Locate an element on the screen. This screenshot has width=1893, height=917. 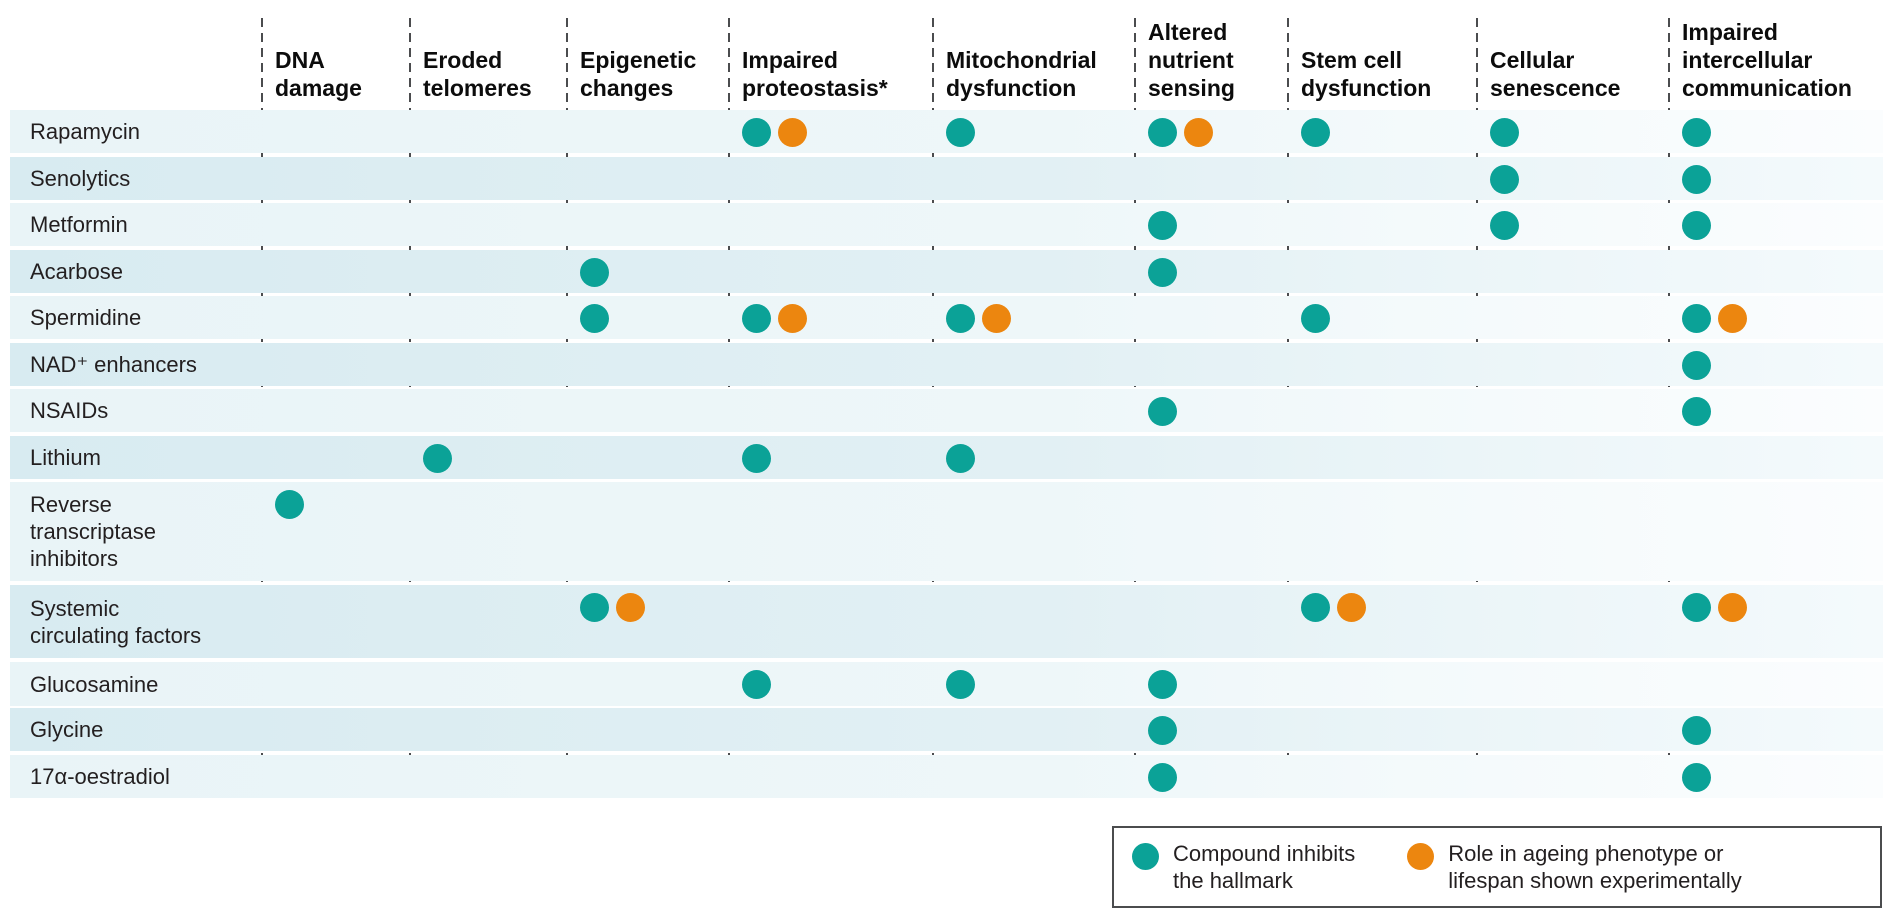
hallmark-column-header: Mitochondrial dysfunction is located at coordinates (1021, 74).